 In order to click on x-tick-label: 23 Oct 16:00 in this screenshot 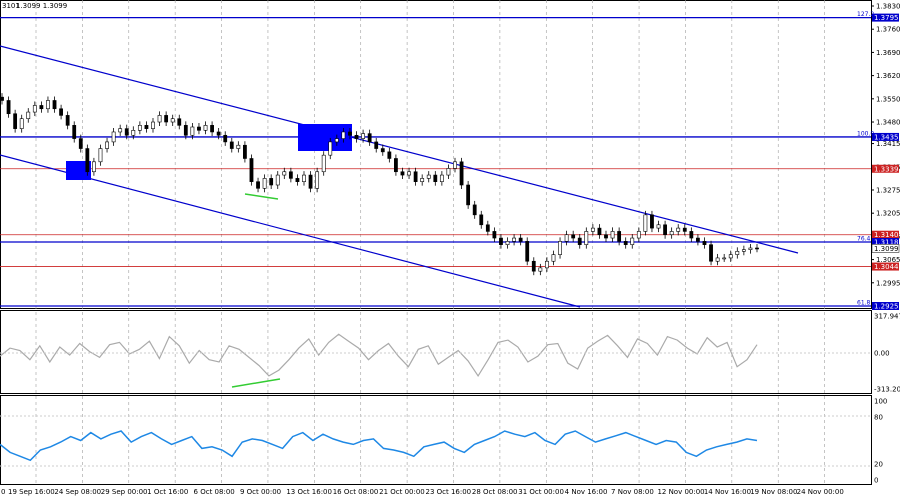, I will do `click(449, 492)`.